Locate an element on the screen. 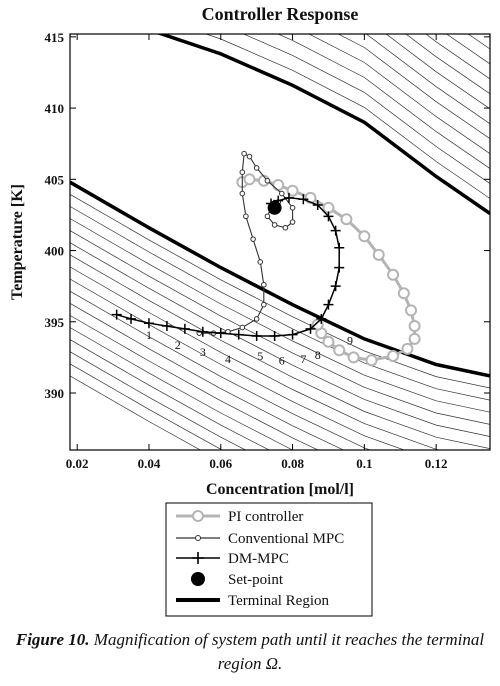 The image size is (500, 686). legend-item-pi: PI controller is located at coordinates (239, 517).